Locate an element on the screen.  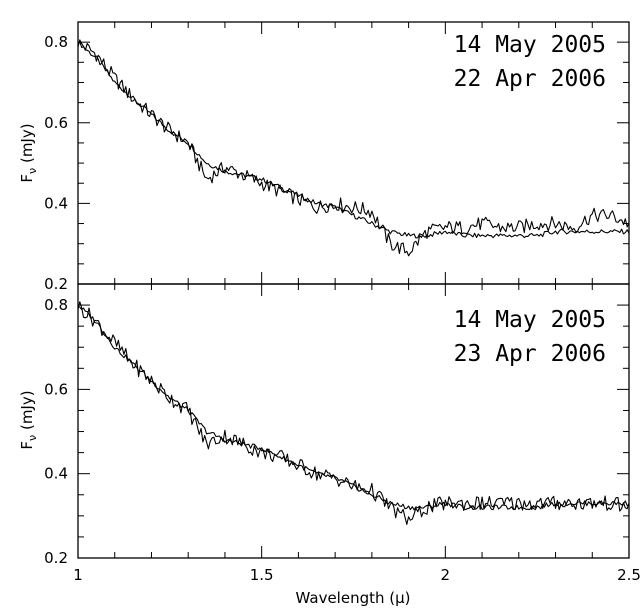
bottom-x-tick-label: 2.5 is located at coordinates (629, 575).